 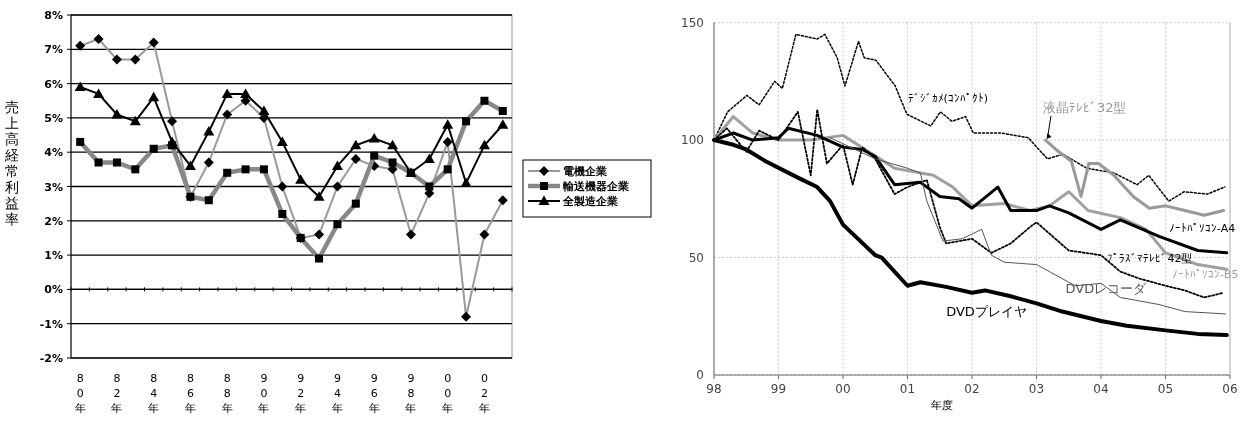 I want to click on series-label: ﾉｰﾄﾊﾟｿｺﾝ-B5, so click(x=1205, y=274).